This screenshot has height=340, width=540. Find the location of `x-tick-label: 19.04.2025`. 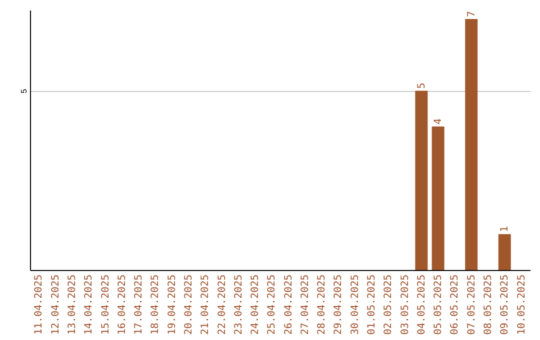

x-tick-label: 19.04.2025 is located at coordinates (172, 304).